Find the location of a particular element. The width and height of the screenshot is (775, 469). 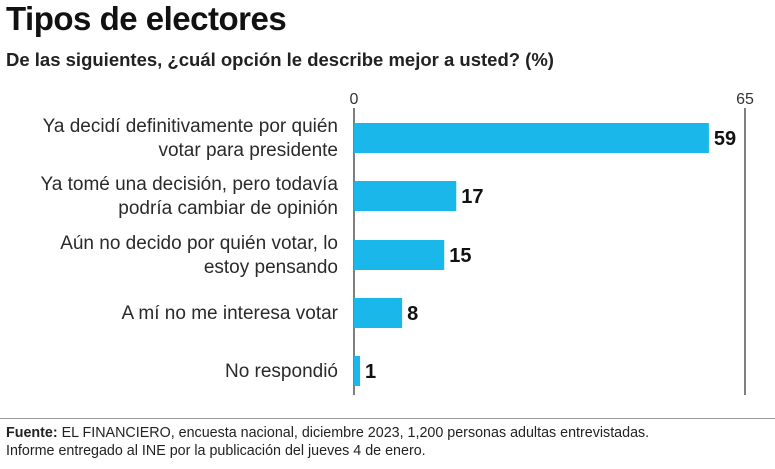

category-label: Ya tomé una decisión, pero todavía is located at coordinates (189, 184).